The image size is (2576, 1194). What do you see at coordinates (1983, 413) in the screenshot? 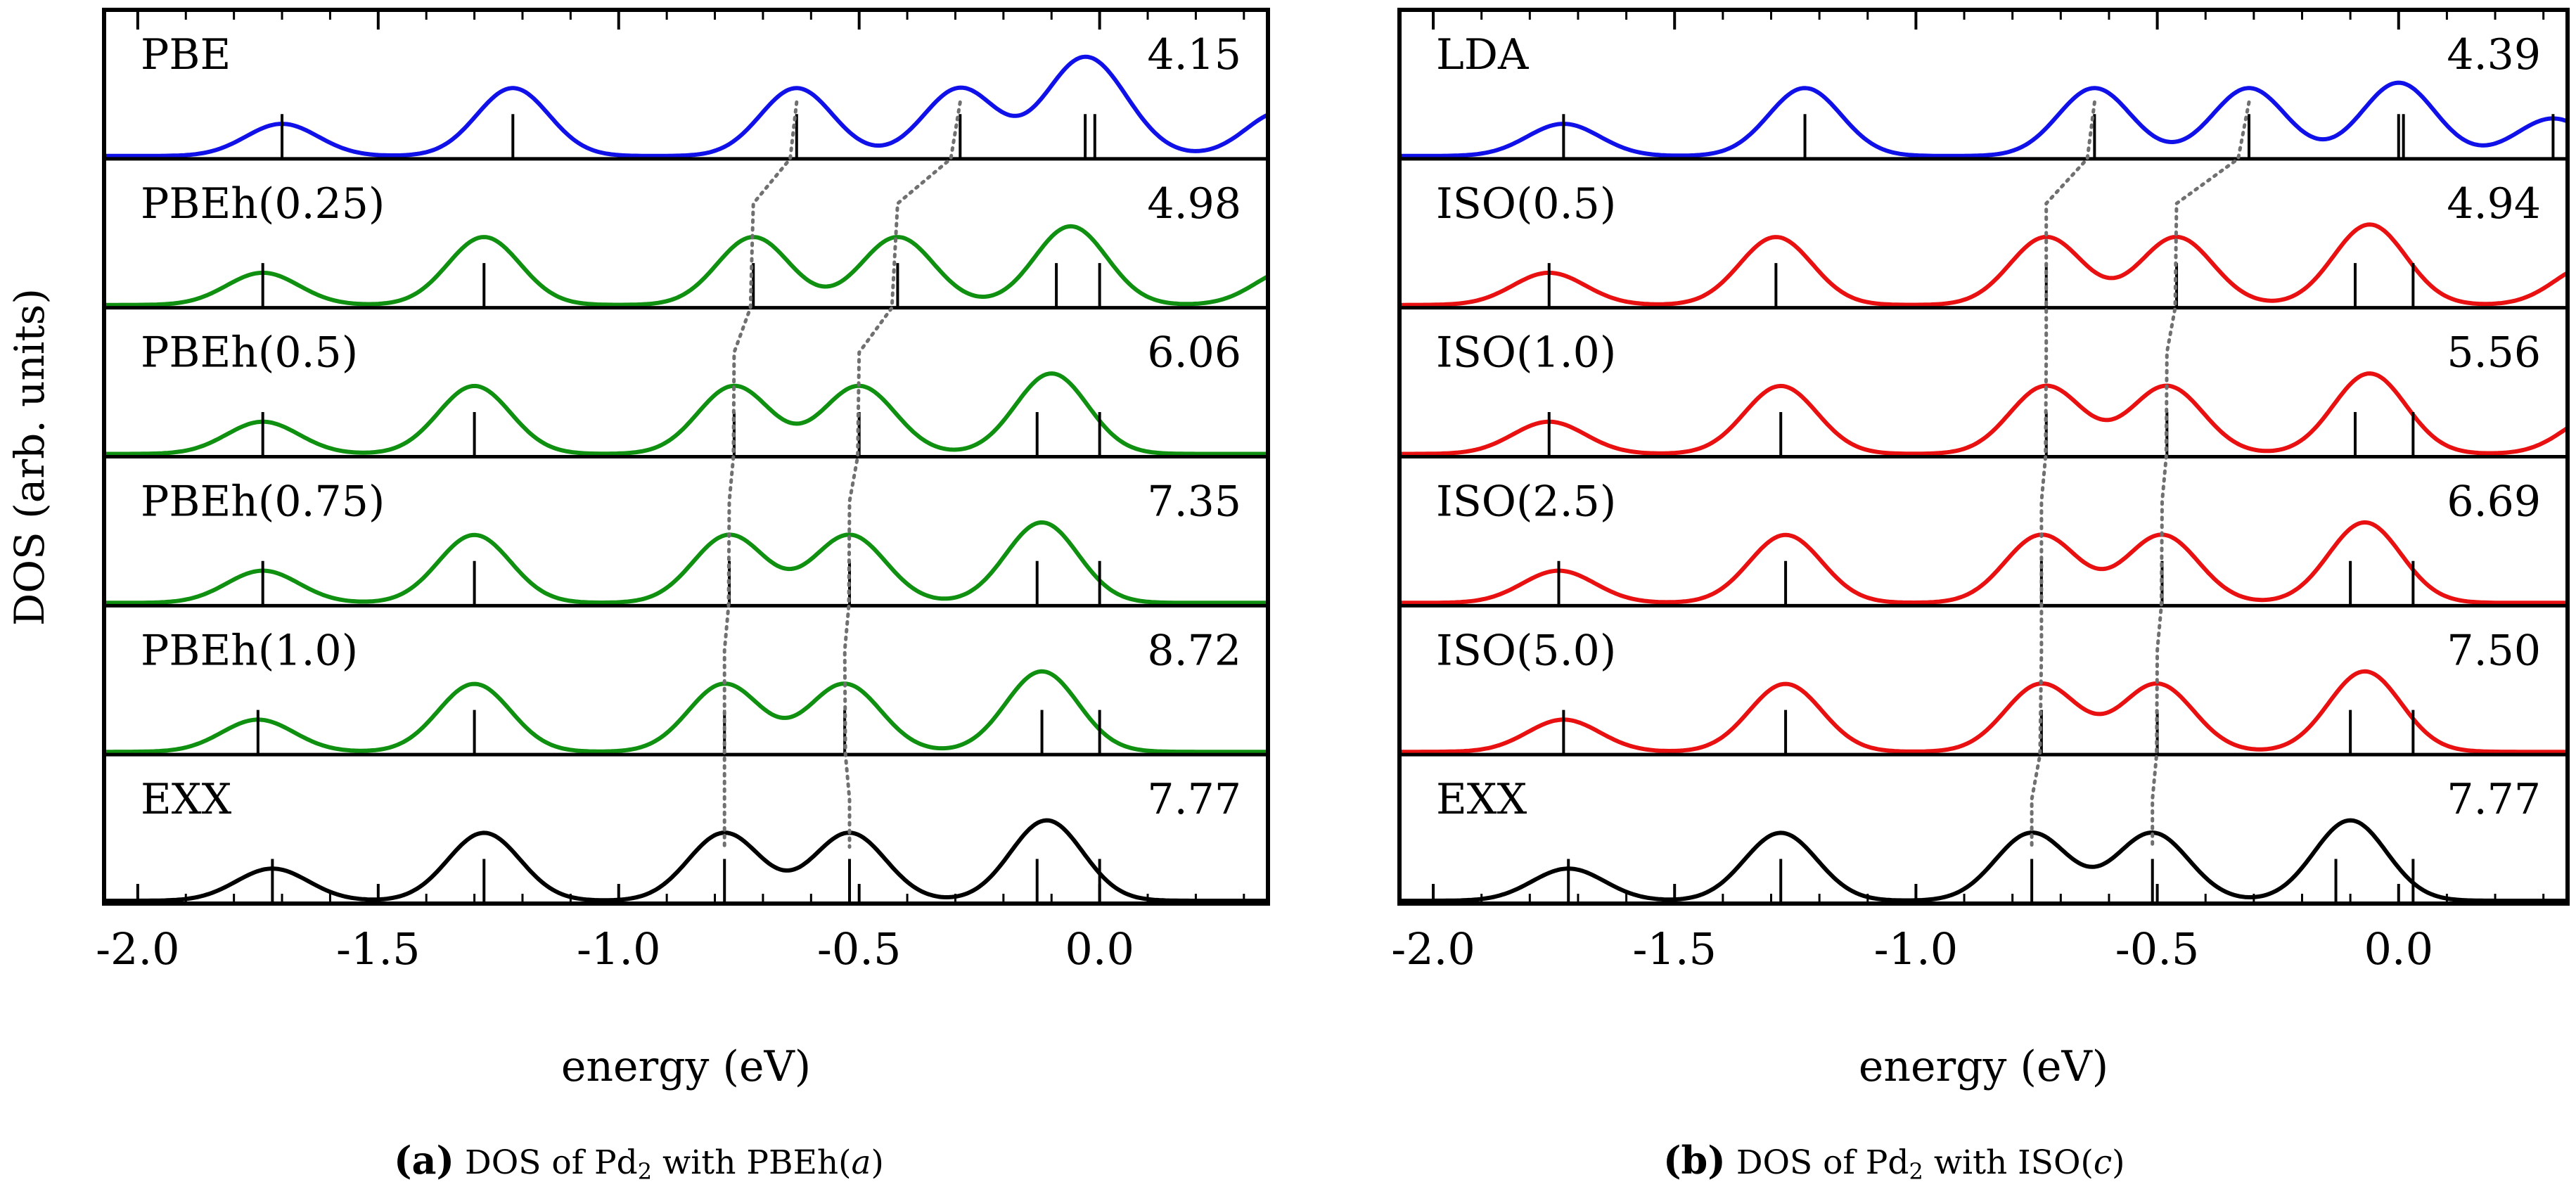
I see `dos-curve-ISO(1.0)` at bounding box center [1983, 413].